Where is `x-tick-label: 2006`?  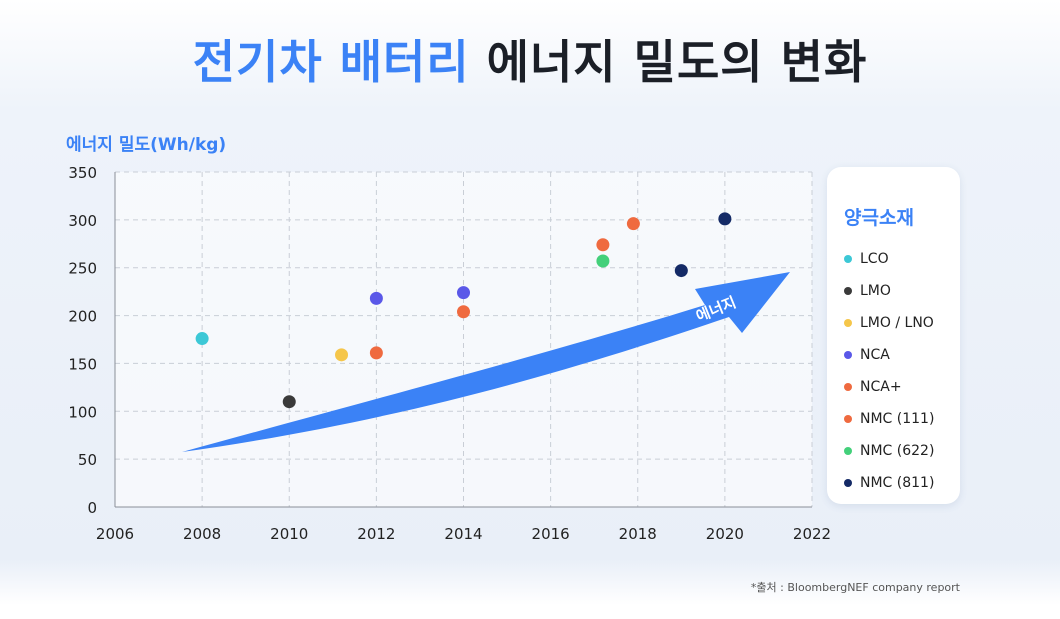 x-tick-label: 2006 is located at coordinates (115, 534).